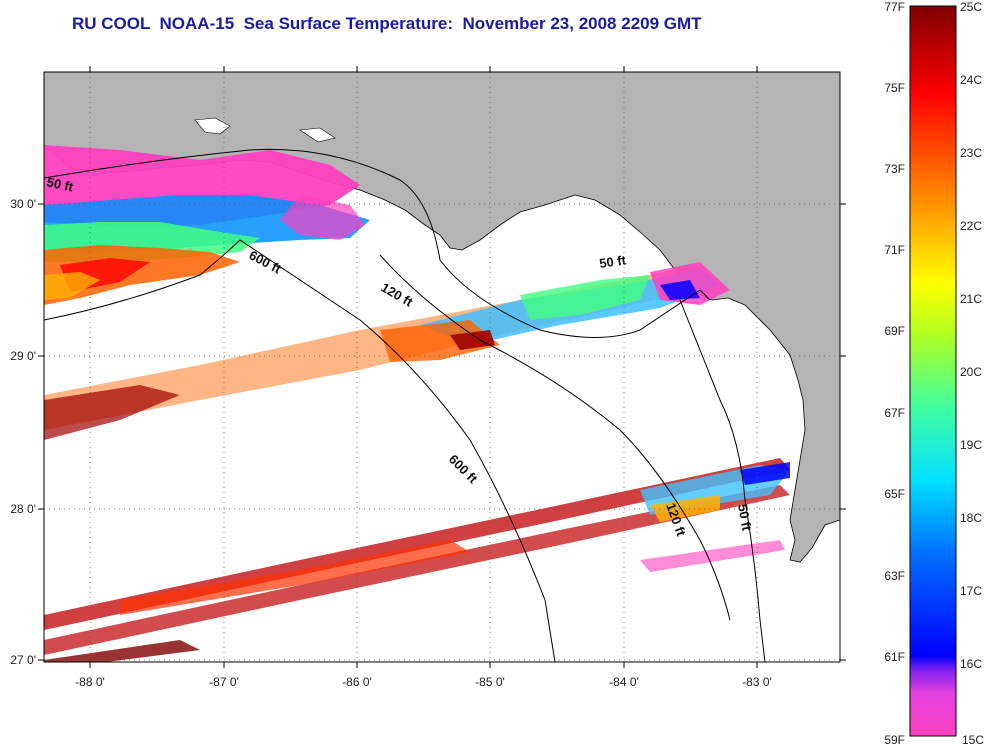 The image size is (992, 754). What do you see at coordinates (894, 494) in the screenshot?
I see `cb-f-label: 65F` at bounding box center [894, 494].